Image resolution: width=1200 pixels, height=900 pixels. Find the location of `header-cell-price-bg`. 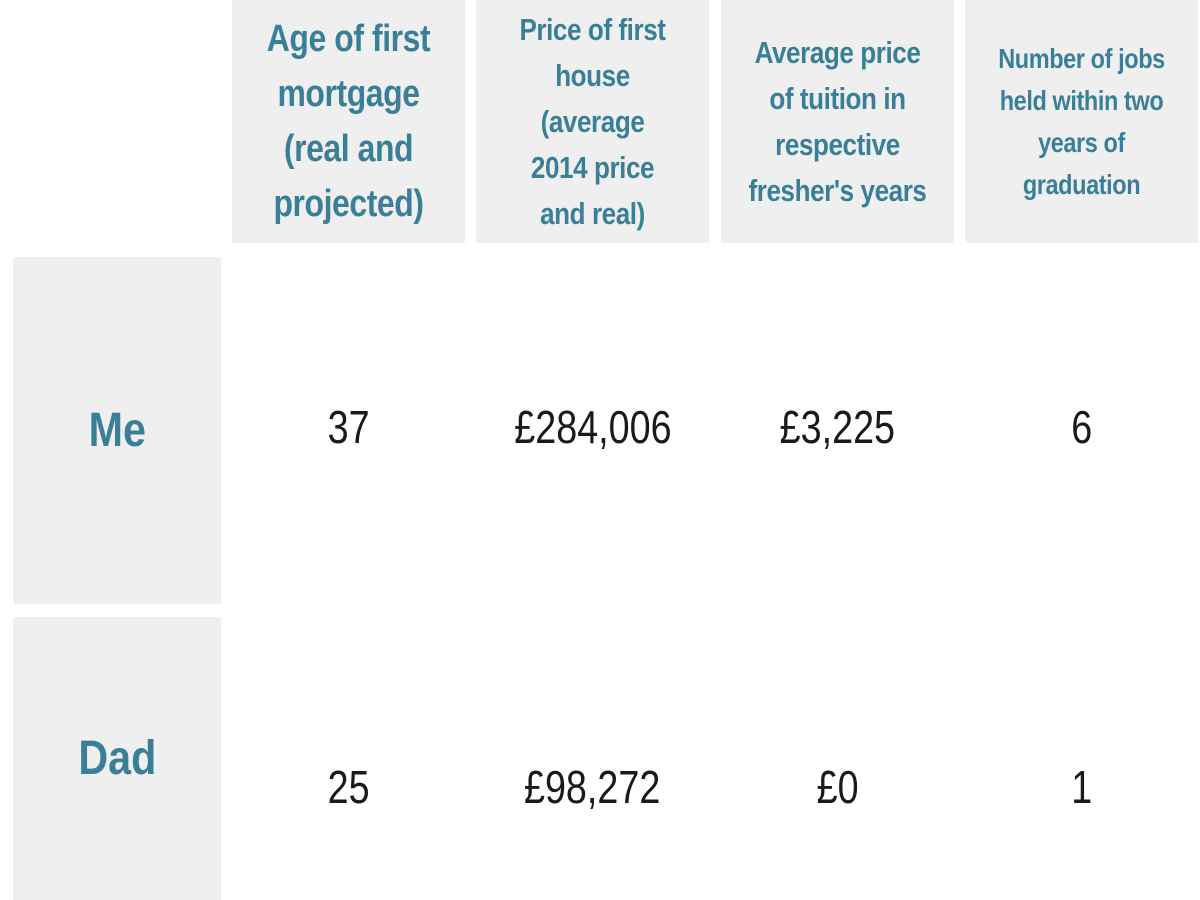

header-cell-price-bg is located at coordinates (592, 121).